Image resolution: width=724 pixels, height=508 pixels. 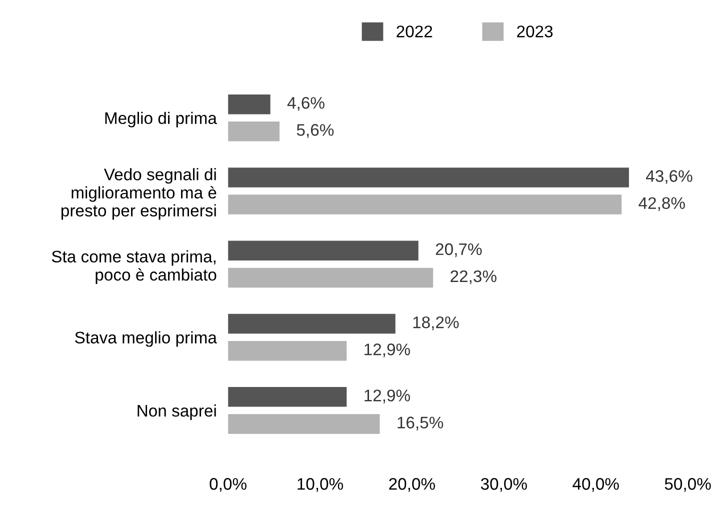 What do you see at coordinates (661, 204) in the screenshot?
I see `data-label: 42,8%` at bounding box center [661, 204].